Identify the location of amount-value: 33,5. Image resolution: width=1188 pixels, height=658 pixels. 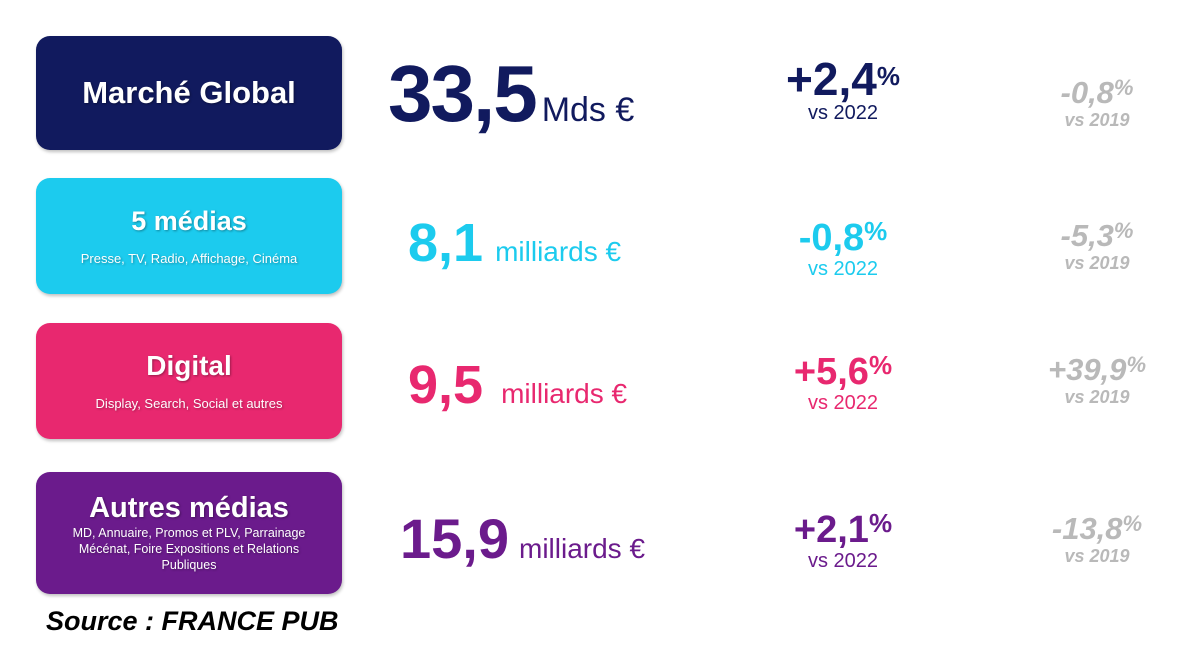
(463, 93).